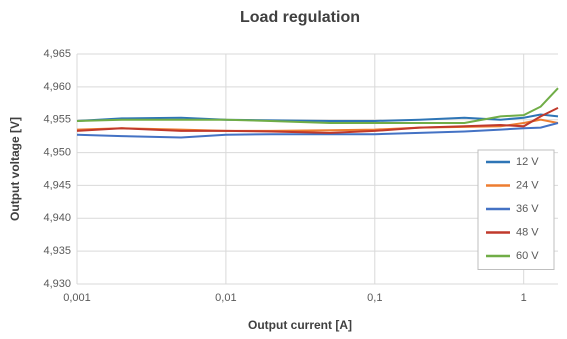  What do you see at coordinates (57, 251) in the screenshot?
I see `y-tick-label: 4,935` at bounding box center [57, 251].